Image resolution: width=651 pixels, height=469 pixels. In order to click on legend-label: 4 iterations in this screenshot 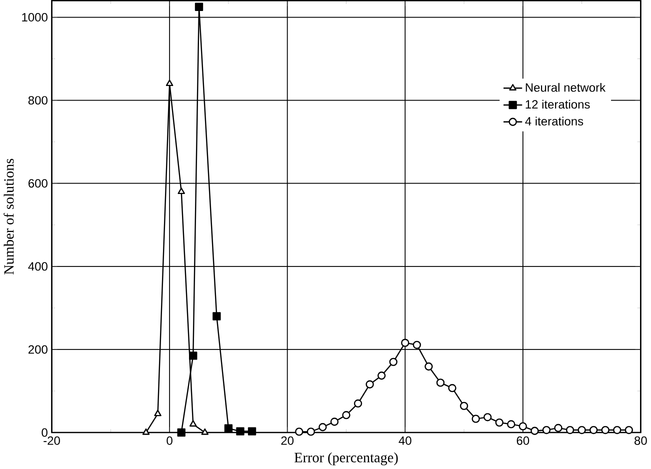, I will do `click(554, 121)`.